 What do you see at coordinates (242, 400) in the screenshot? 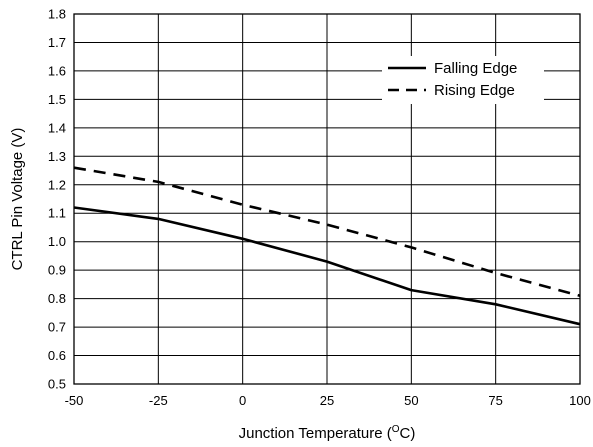
I see `x-tick-label: 0` at bounding box center [242, 400].